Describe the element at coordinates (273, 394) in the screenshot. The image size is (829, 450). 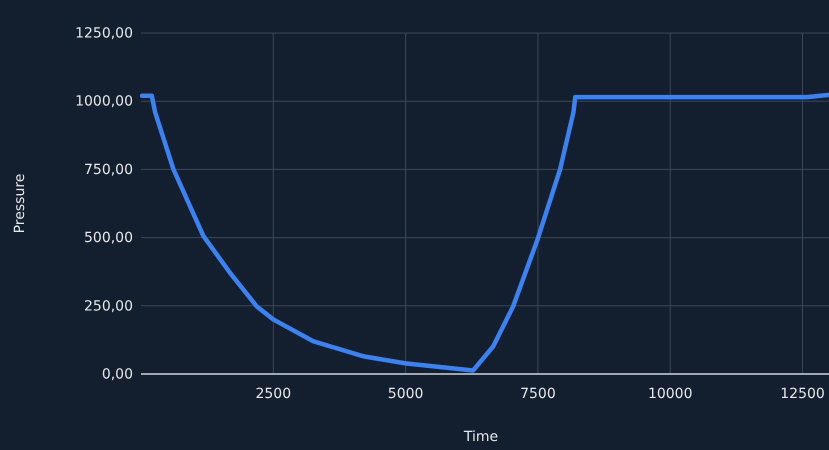
I see `x-tick-label: 2500` at that location.